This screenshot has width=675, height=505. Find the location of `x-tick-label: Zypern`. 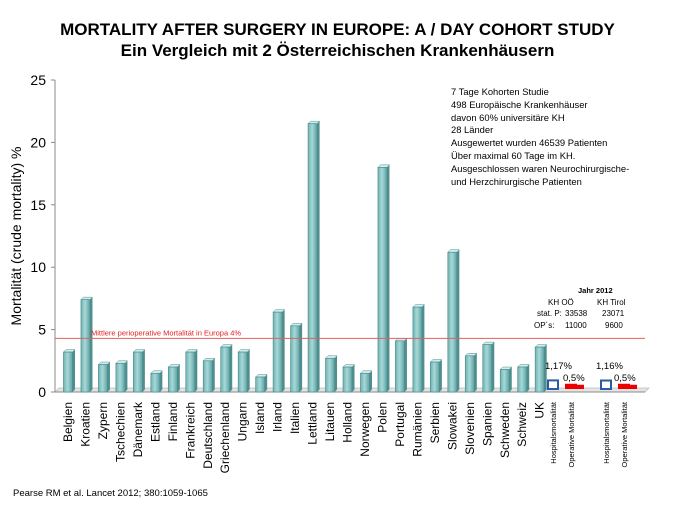

x-tick-label: Zypern is located at coordinates (103, 420).